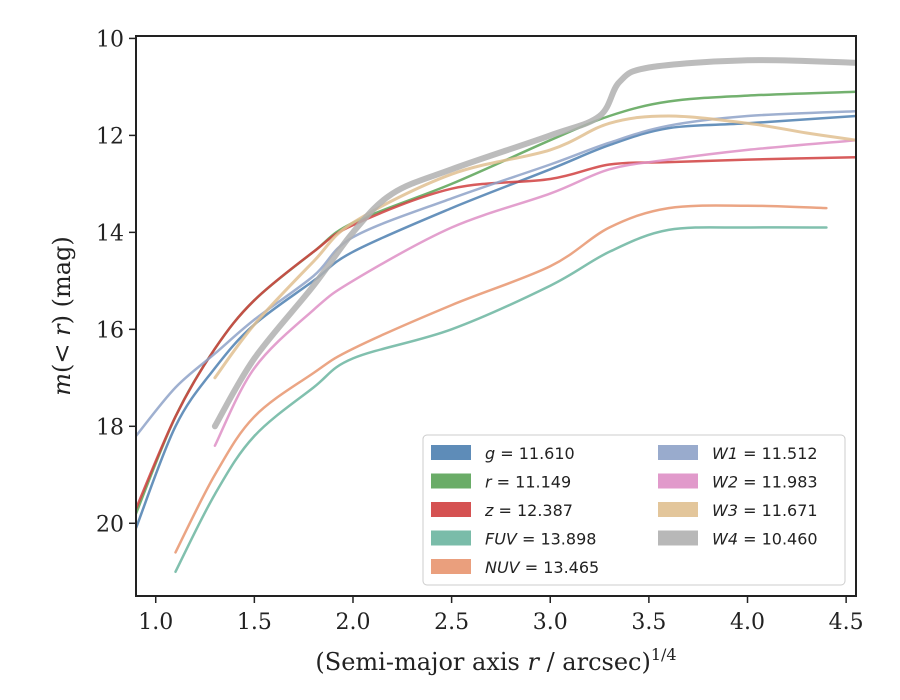 Image resolution: width=900 pixels, height=700 pixels. Describe the element at coordinates (846, 622) in the screenshot. I see `x-tick-label: 4.5` at that location.